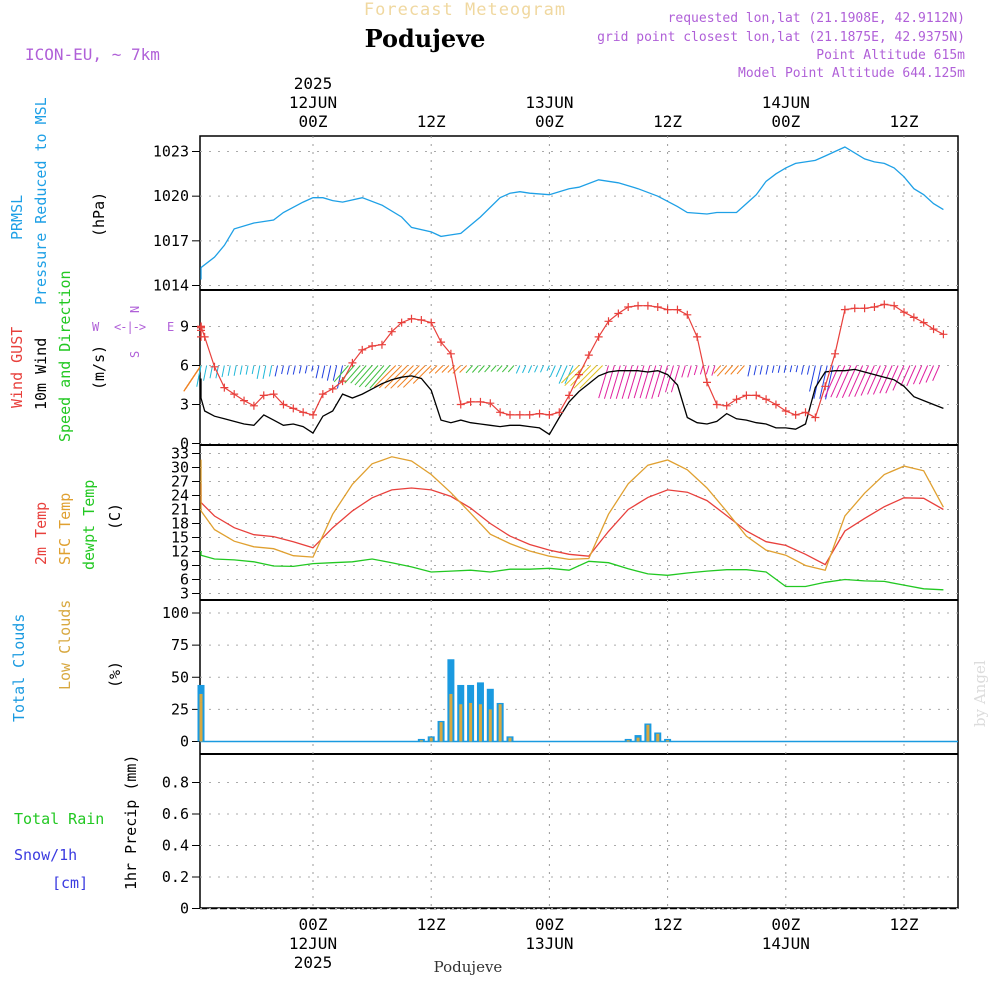 Image resolution: width=1000 pixels, height=1005 pixels. Describe the element at coordinates (170, 327) in the screenshot. I see `compass-e: E` at that location.